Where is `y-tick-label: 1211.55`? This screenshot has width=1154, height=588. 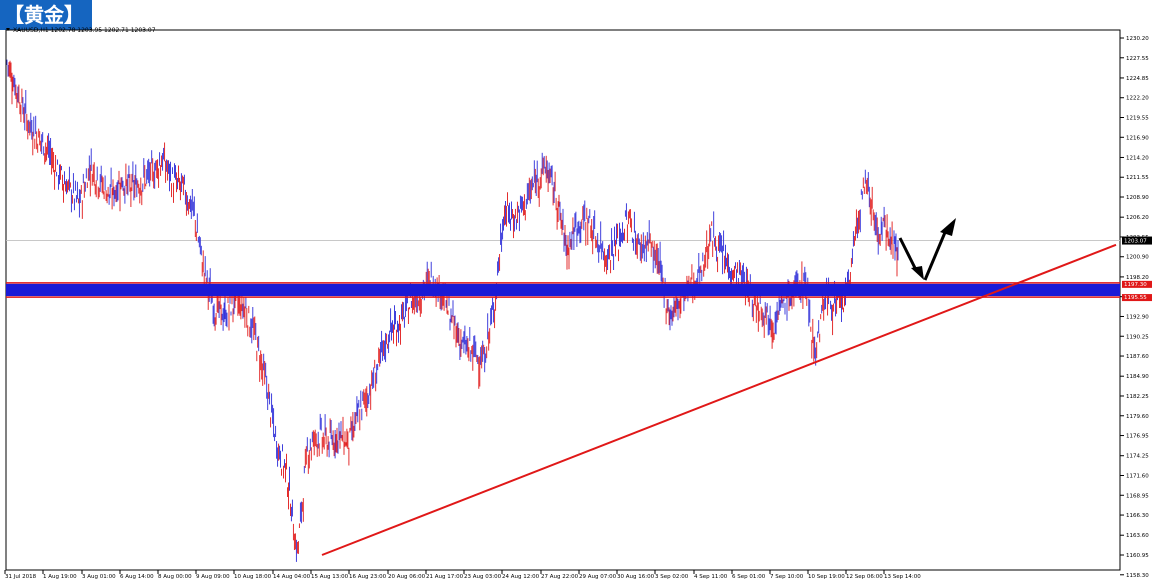
y-tick-label: 1211.55 is located at coordinates (1137, 178).